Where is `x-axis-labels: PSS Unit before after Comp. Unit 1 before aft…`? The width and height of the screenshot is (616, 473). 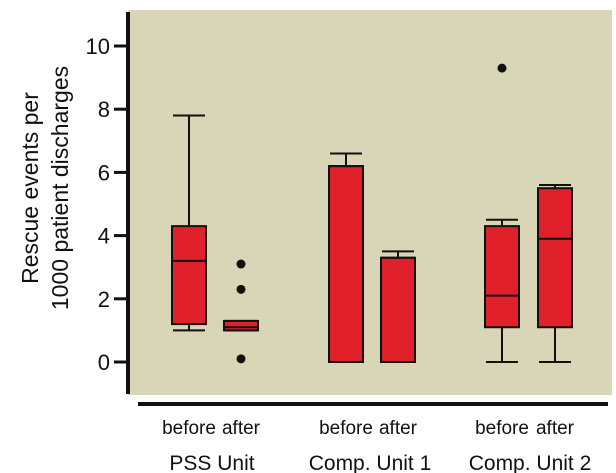 x-axis-labels: PSS Unit before after Comp. Unit 1 before aft… is located at coordinates (376, 445).